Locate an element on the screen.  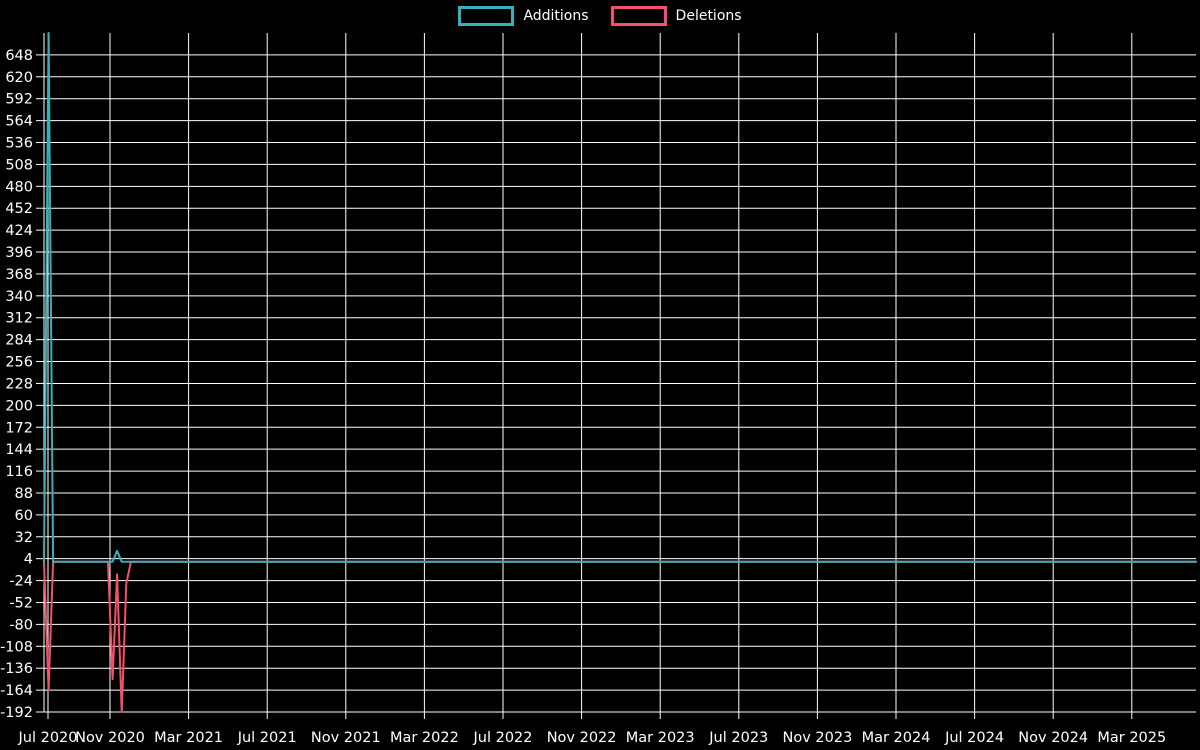
y-tick-label: 480 is located at coordinates (19, 187).